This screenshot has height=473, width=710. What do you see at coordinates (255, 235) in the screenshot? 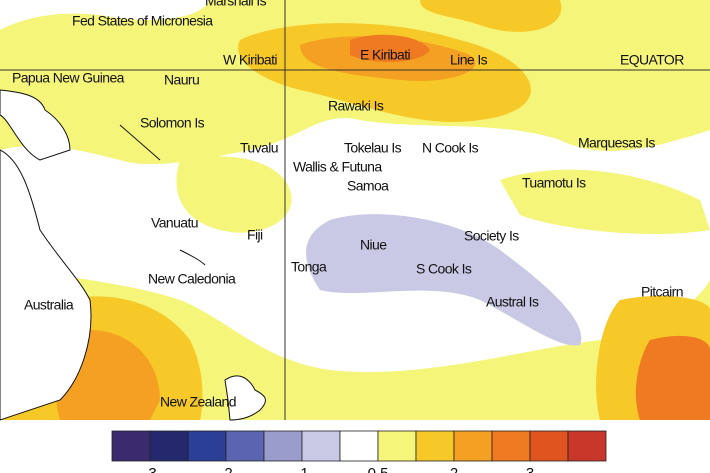
I see `place-label: Fiji` at bounding box center [255, 235].